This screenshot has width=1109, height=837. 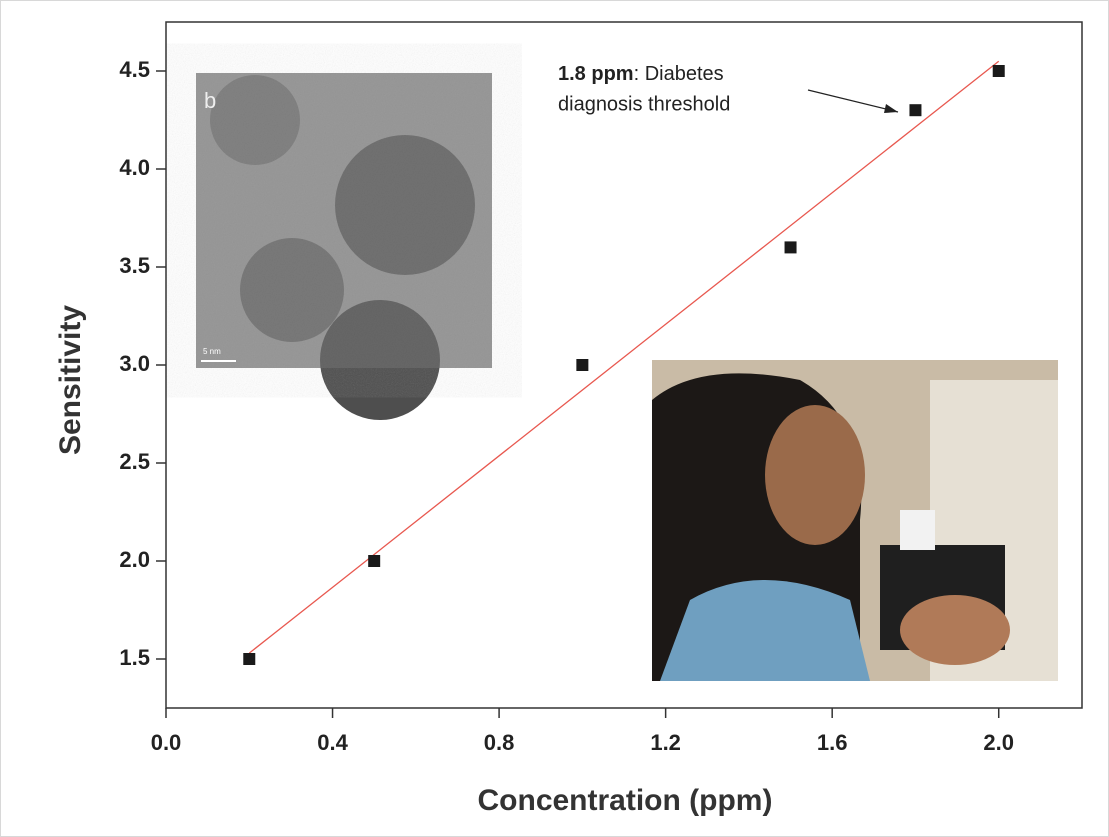 What do you see at coordinates (70, 380) in the screenshot?
I see `y-axis-label: Sensitivity` at bounding box center [70, 380].